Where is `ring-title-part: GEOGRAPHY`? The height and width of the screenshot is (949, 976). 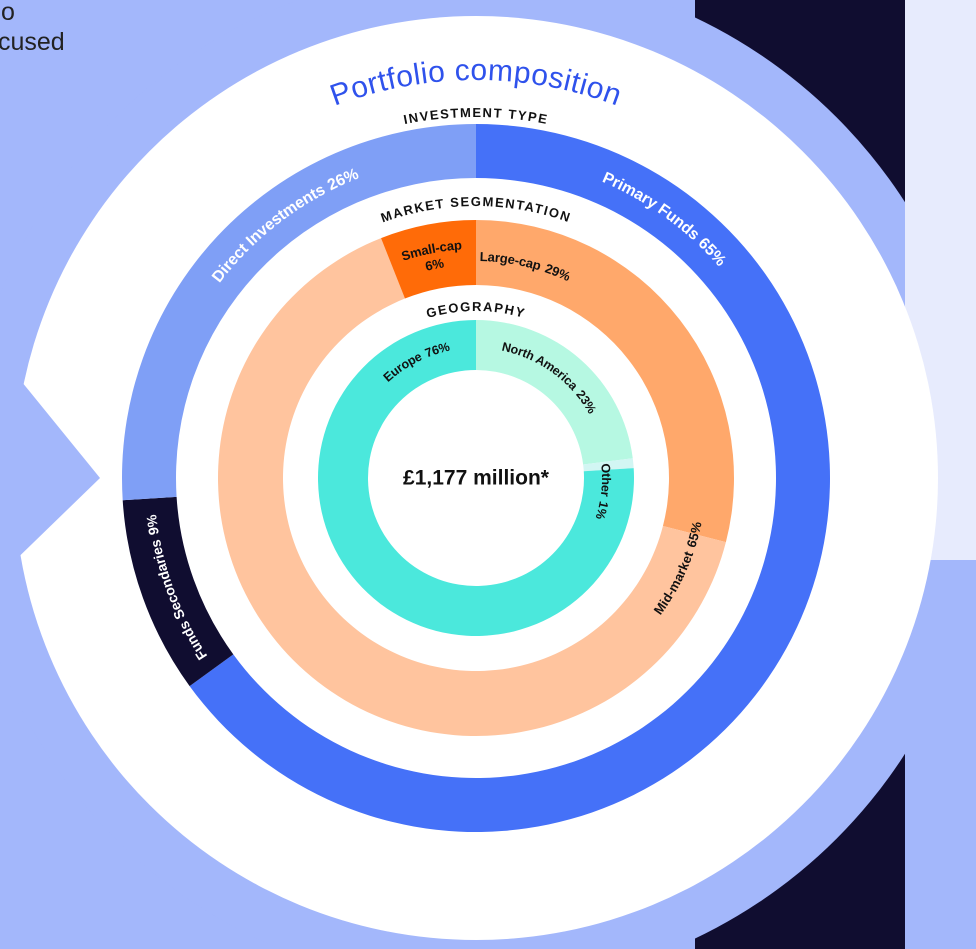
ring-title-part: GEOGRAPHY is located at coordinates (476, 310).